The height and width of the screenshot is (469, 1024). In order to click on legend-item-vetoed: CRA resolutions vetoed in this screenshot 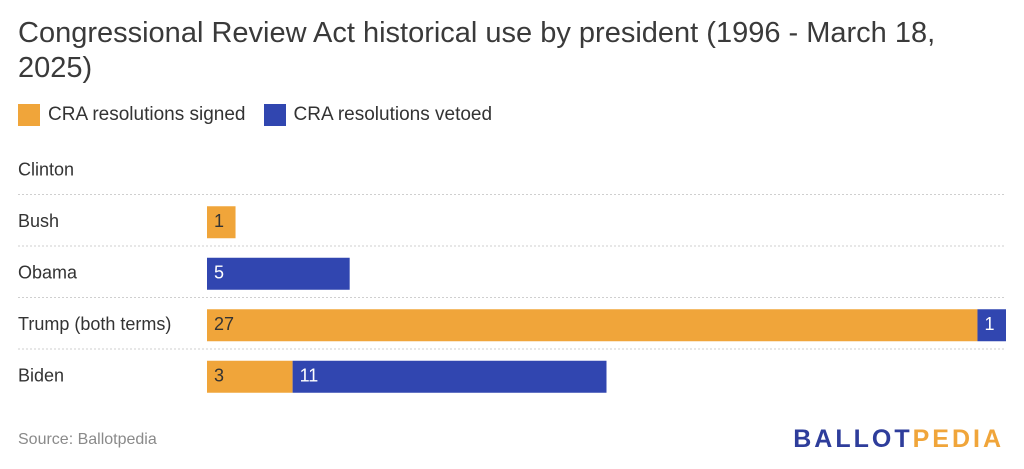, I will do `click(378, 115)`.